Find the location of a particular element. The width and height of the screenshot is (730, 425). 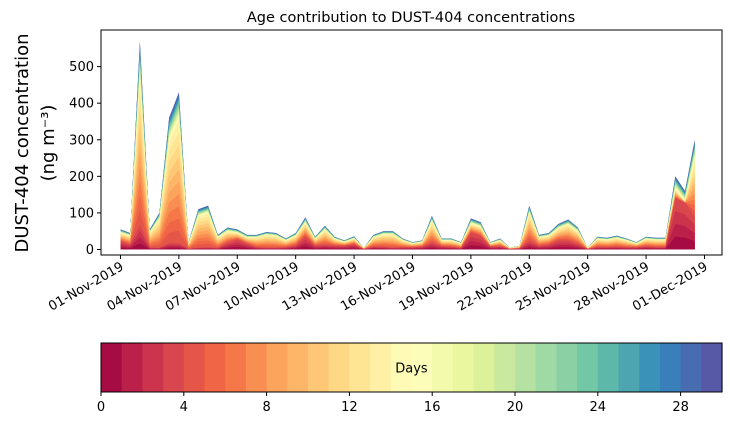

colorbar-ticks: 0 4 8 12 16 20 24 28 is located at coordinates (393, 403).